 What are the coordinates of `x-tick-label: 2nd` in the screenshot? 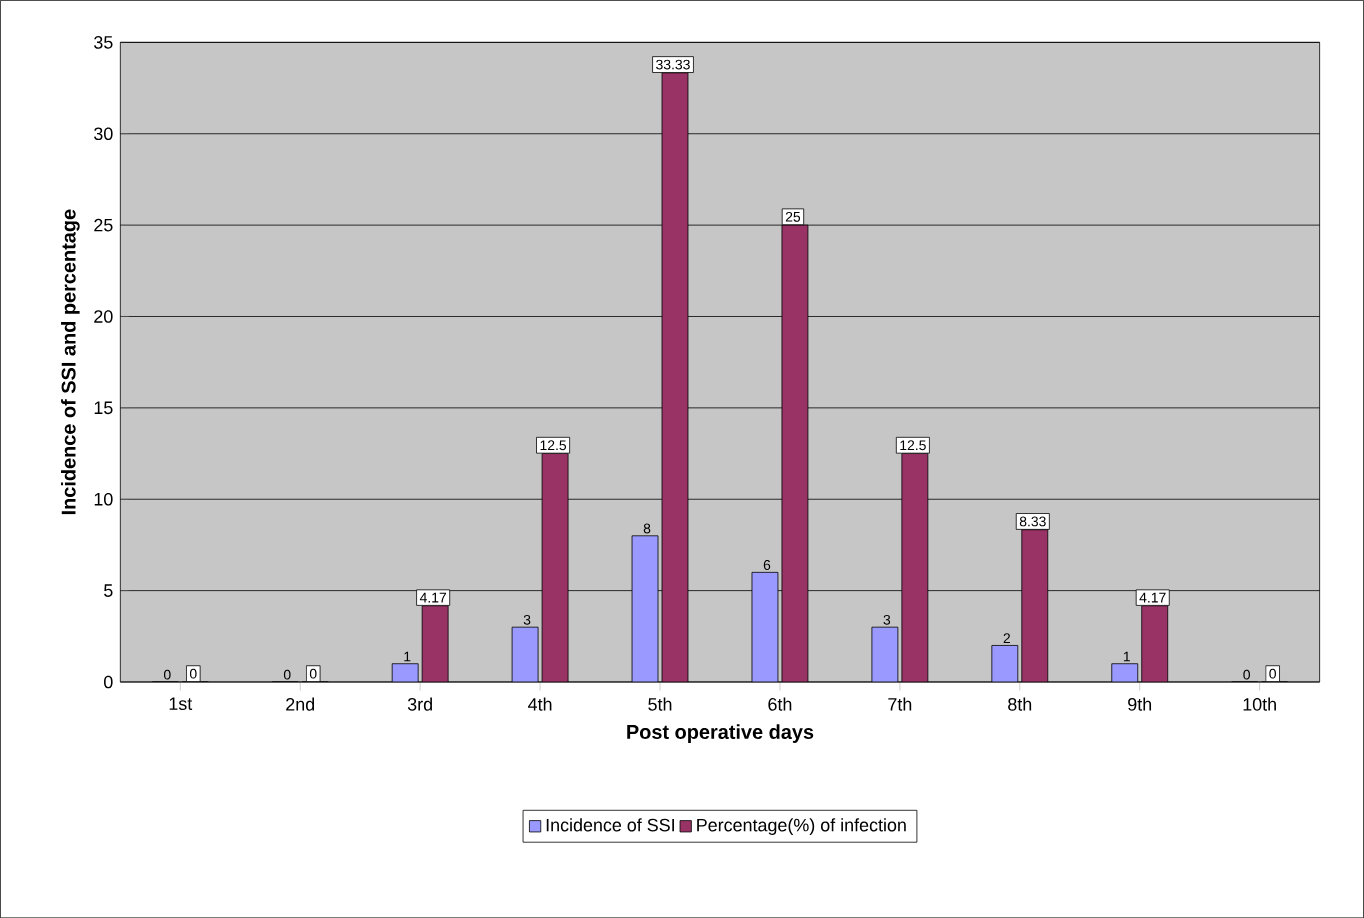 It's located at (300, 704).